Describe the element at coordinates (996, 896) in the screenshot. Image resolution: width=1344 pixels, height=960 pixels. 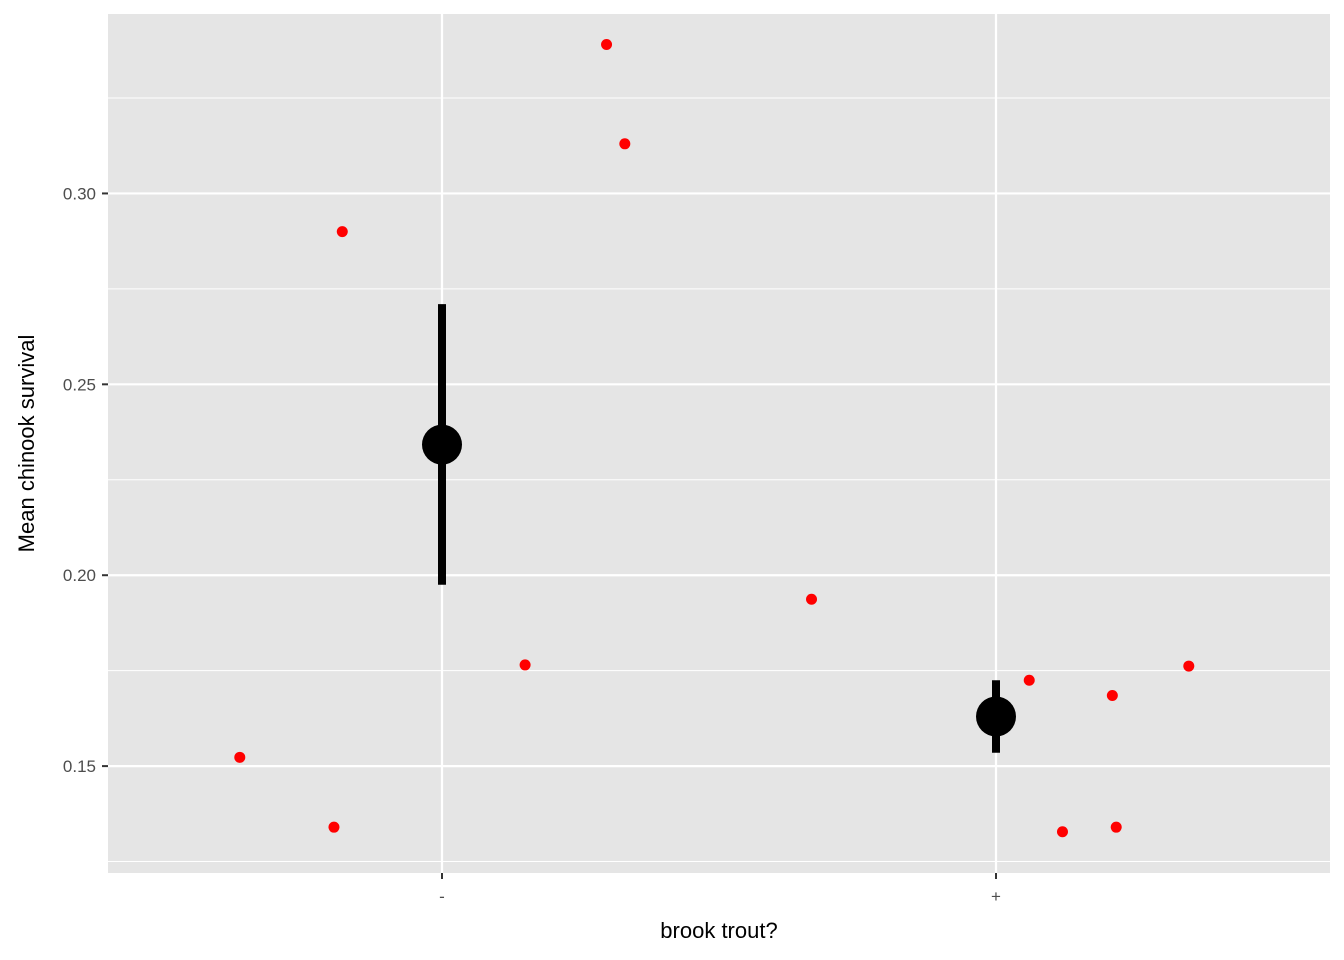
I see `x-tick-label: +` at that location.